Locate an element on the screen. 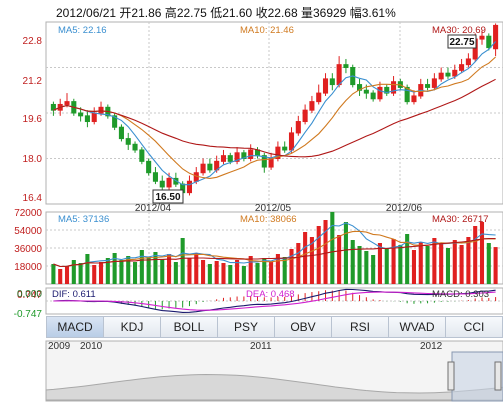 This screenshot has width=503, height=408. price-xtick: 2012/06 is located at coordinates (404, 208).